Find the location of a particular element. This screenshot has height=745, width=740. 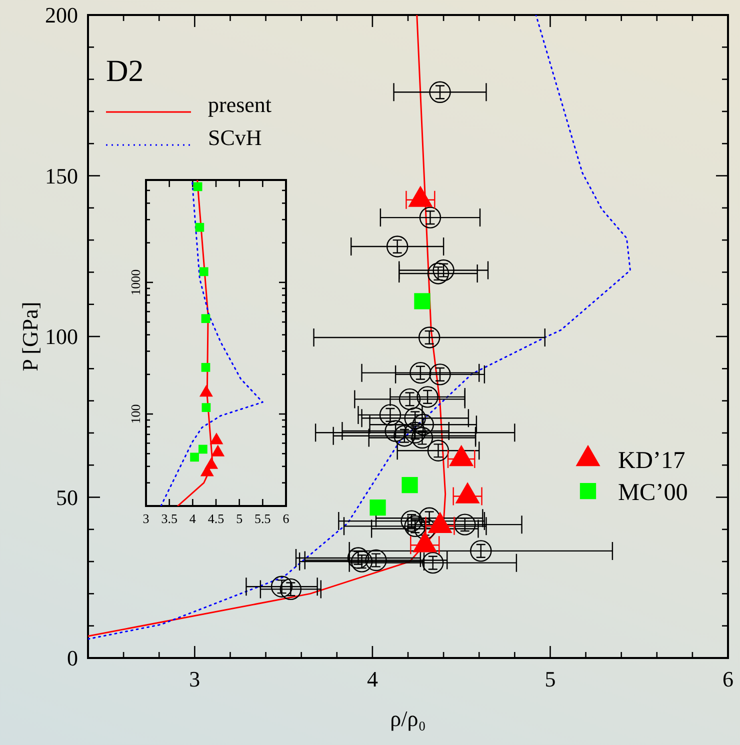

y-tick-label: 150 is located at coordinates (61, 175).